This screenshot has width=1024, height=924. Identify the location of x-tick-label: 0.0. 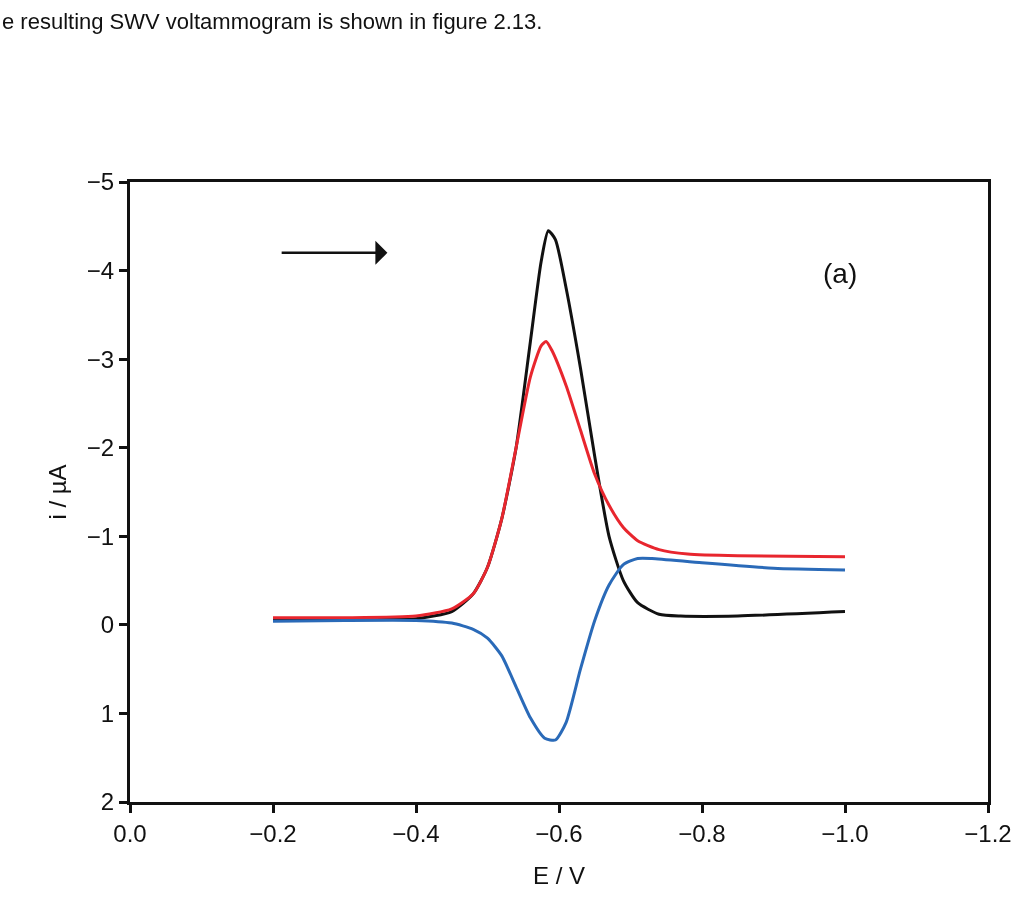
(130, 833).